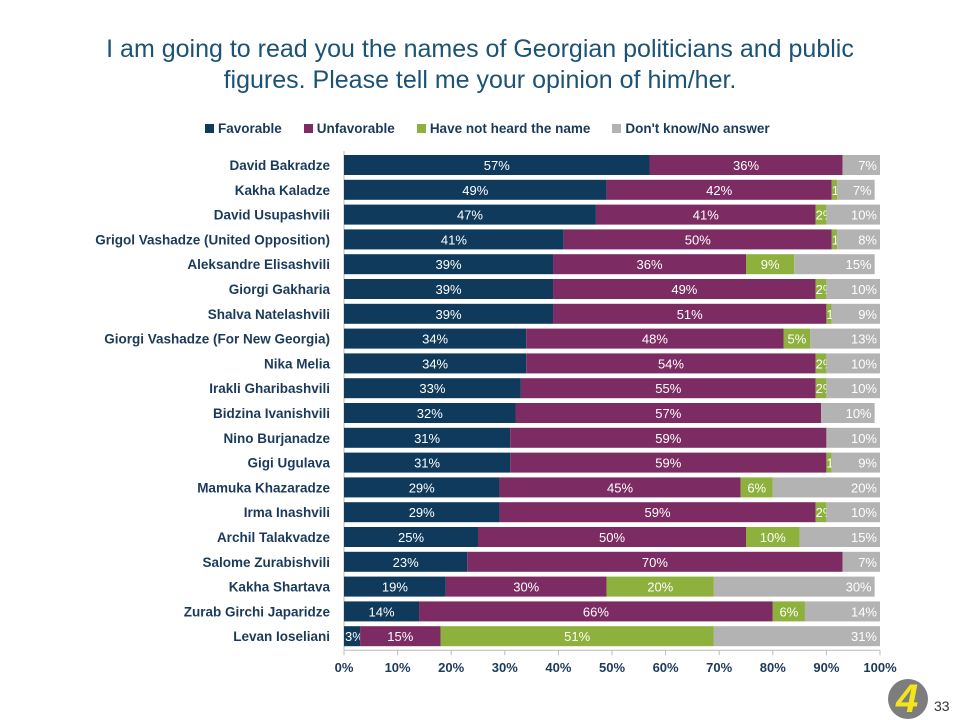 The height and width of the screenshot is (720, 960). I want to click on x-tick-label: 70%, so click(719, 667).